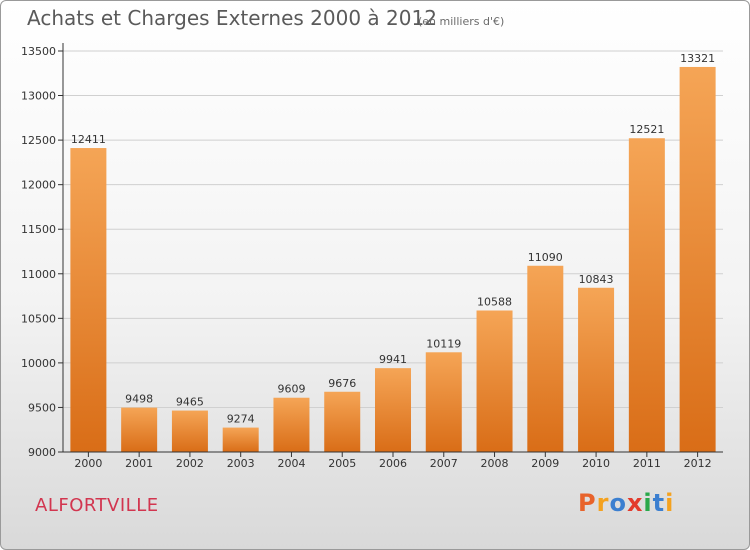 This screenshot has width=750, height=550. What do you see at coordinates (139, 399) in the screenshot?
I see `bar-value-label: 9498` at bounding box center [139, 399].